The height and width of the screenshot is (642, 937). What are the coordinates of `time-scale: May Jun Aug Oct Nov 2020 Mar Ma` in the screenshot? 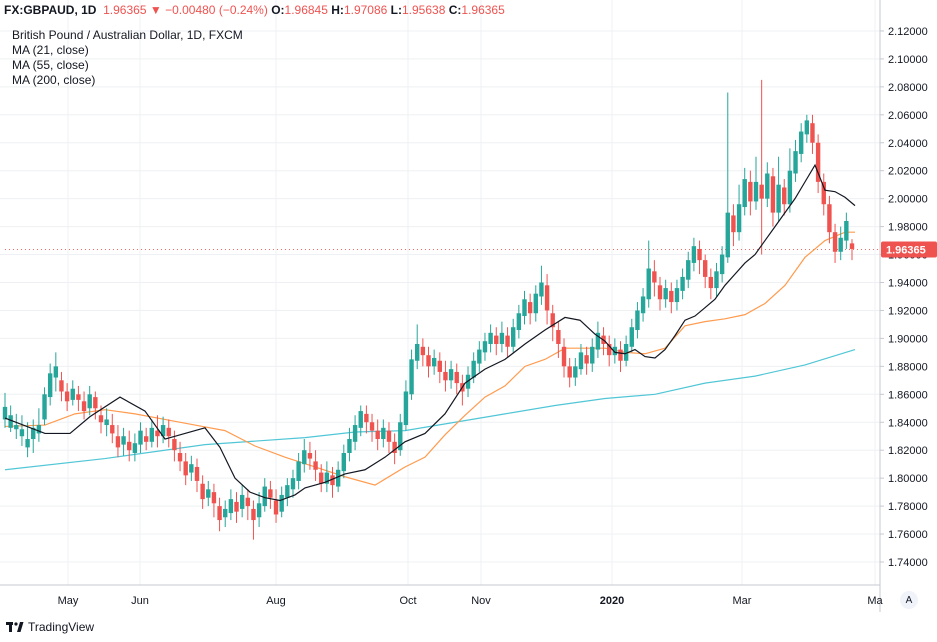 It's located at (471, 601).